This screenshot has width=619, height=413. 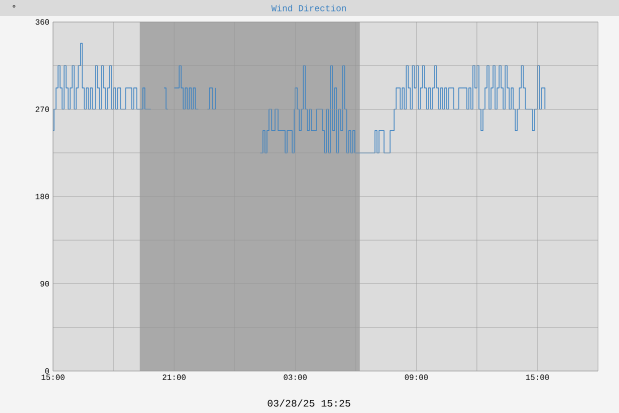 What do you see at coordinates (14, 6) in the screenshot?
I see `y-axis-title: °` at bounding box center [14, 6].